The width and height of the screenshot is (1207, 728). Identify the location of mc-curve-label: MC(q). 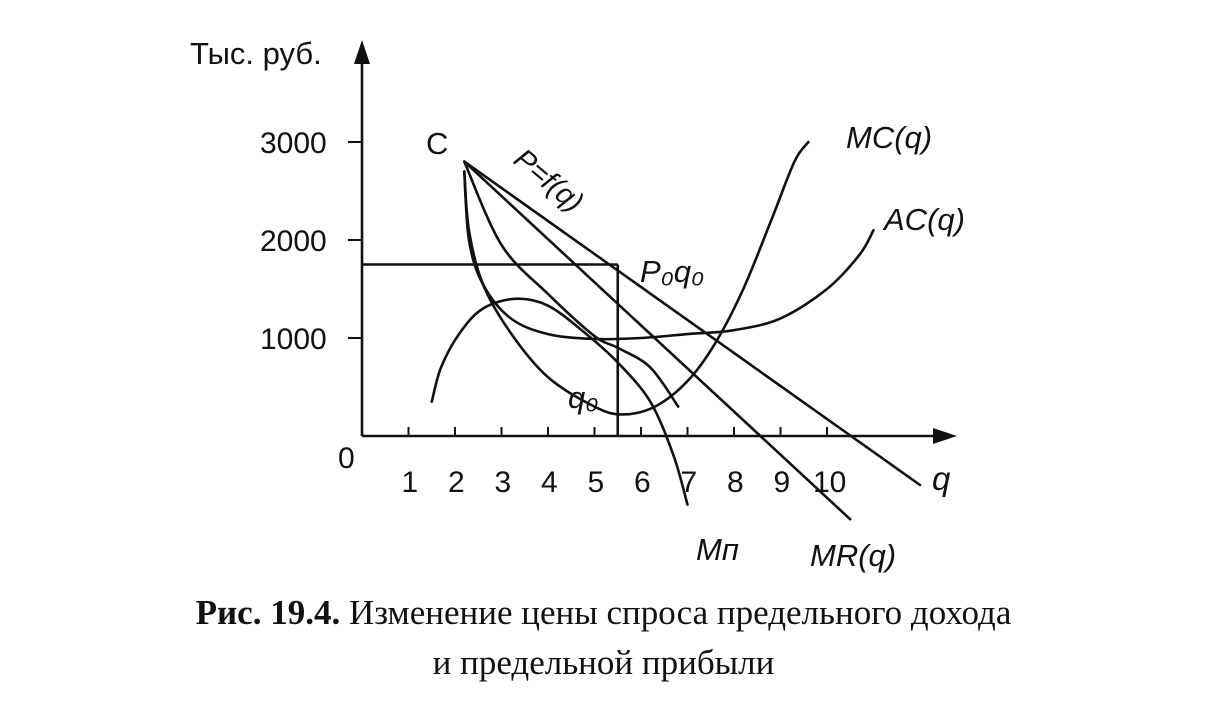
(889, 137).